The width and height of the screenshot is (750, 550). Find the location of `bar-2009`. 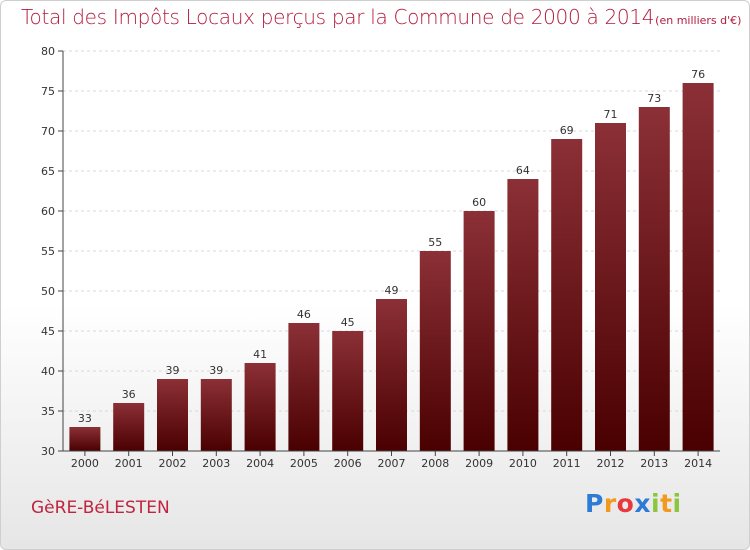

bar-2009 is located at coordinates (479, 331).